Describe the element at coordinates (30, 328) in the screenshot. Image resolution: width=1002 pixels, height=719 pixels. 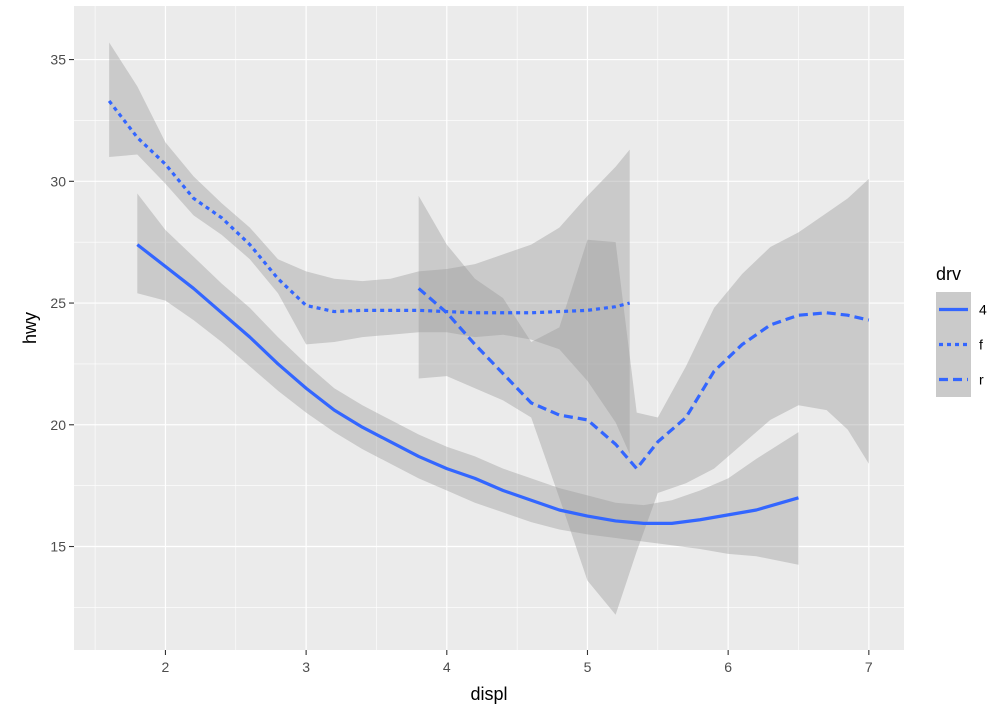
I see `y-axis-title: hwy` at that location.